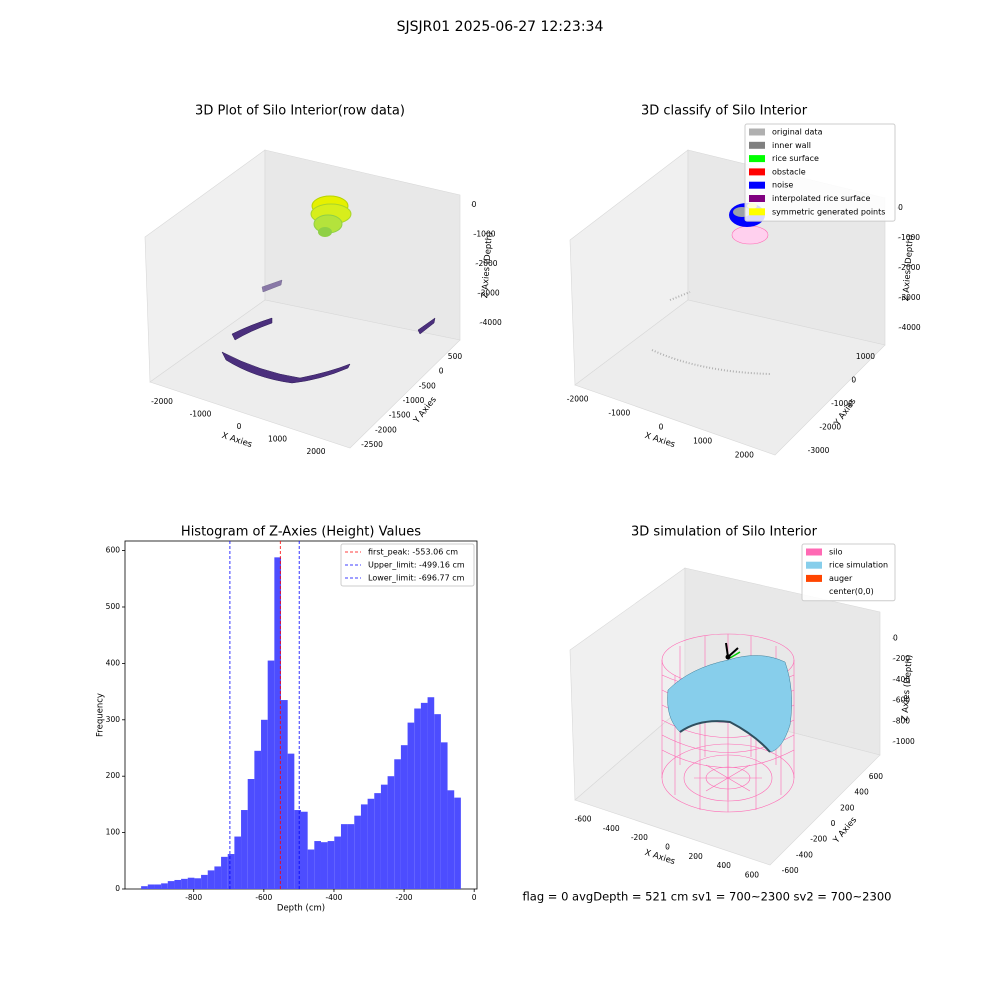 The height and width of the screenshot is (1000, 1000). What do you see at coordinates (413, 552) in the screenshot?
I see `legend-label: first_peak: -553.06 cm` at bounding box center [413, 552].